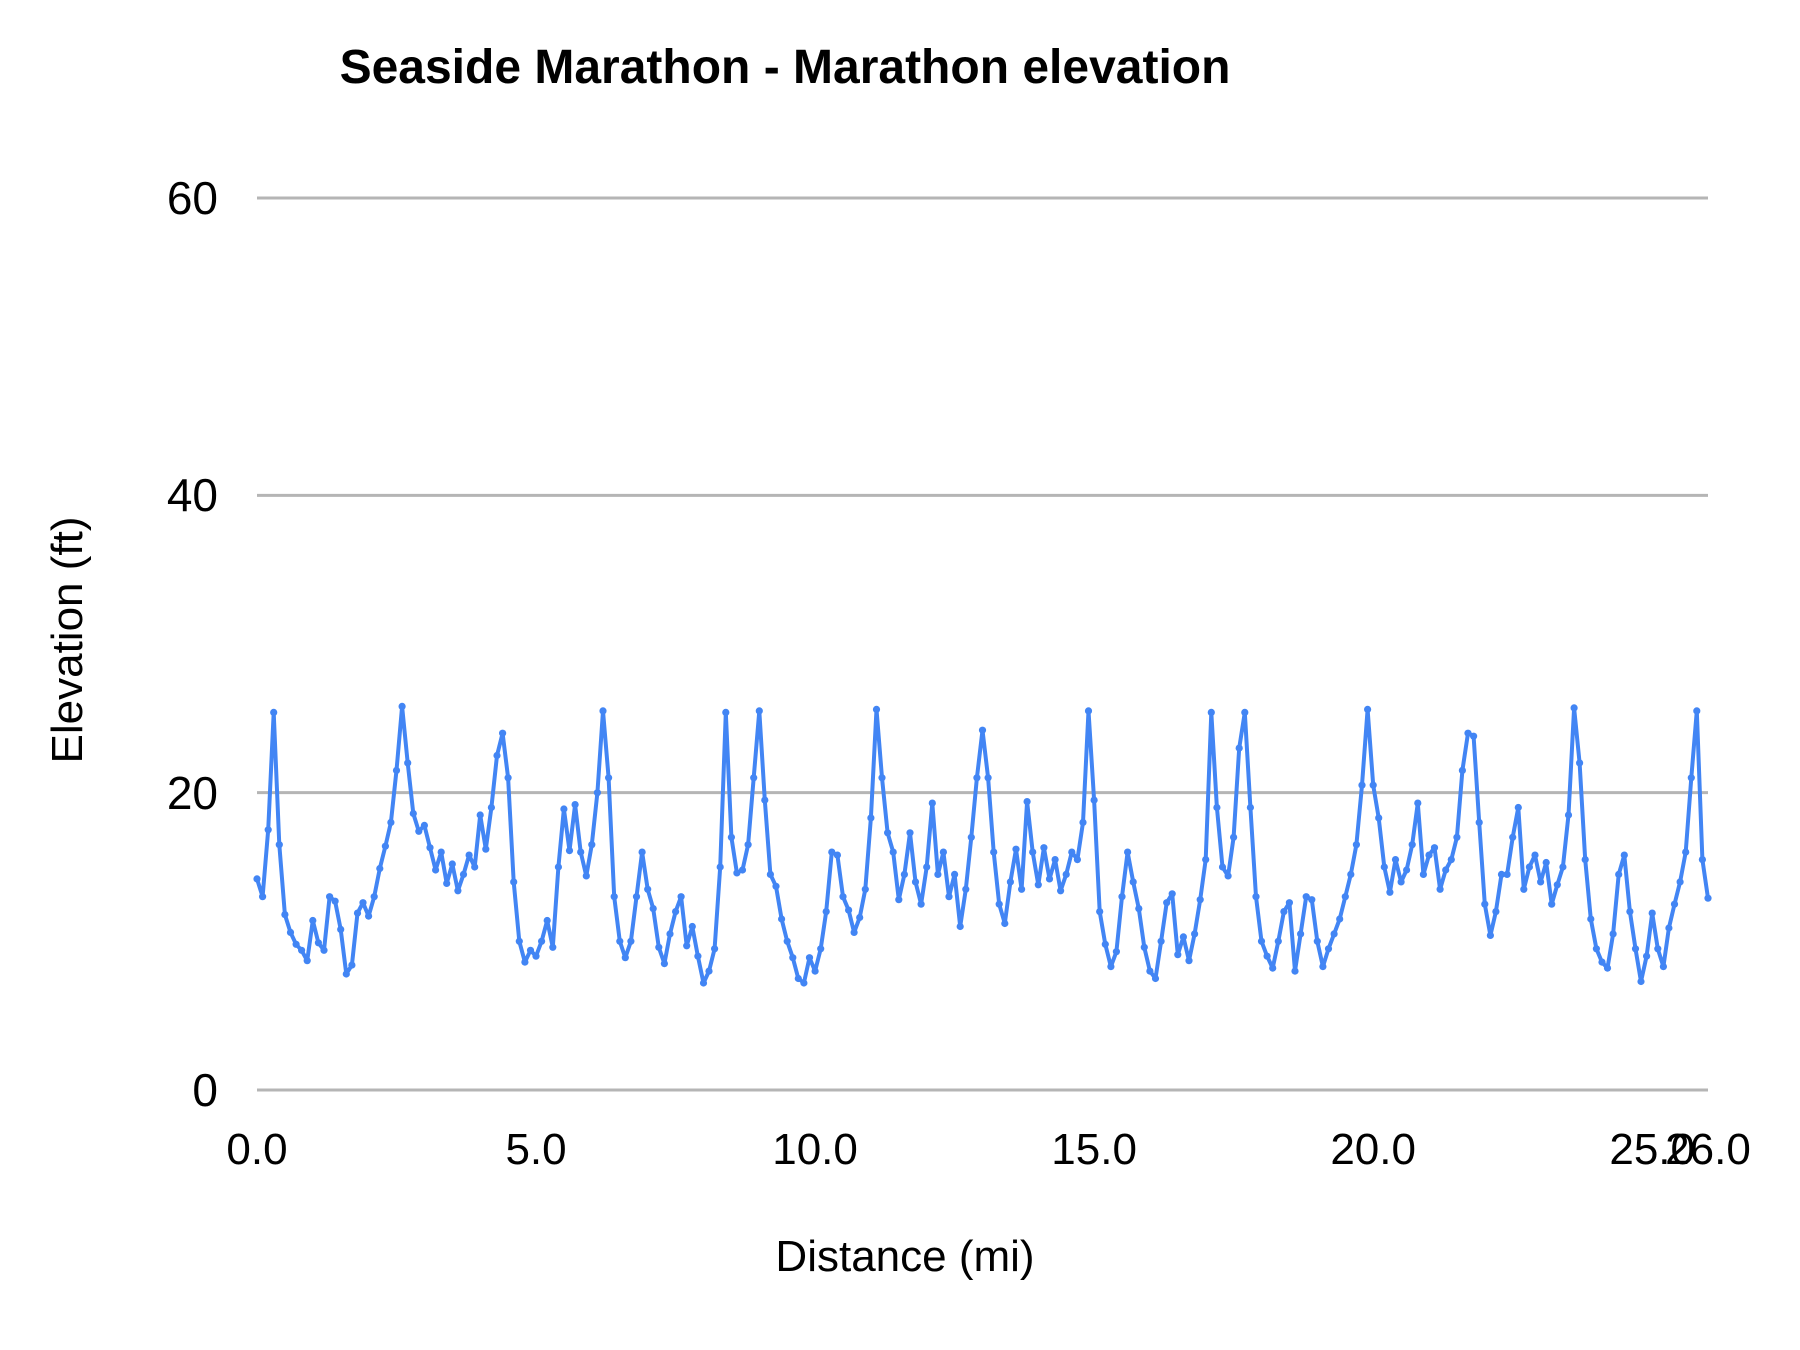  I want to click on x-axis-title: Distance (mi), so click(905, 1256).